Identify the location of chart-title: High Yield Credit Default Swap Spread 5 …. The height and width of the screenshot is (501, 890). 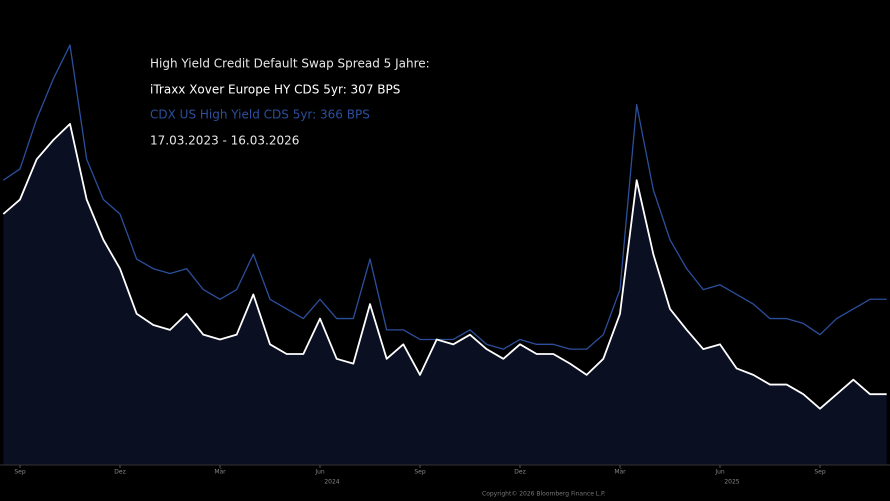
(290, 64).